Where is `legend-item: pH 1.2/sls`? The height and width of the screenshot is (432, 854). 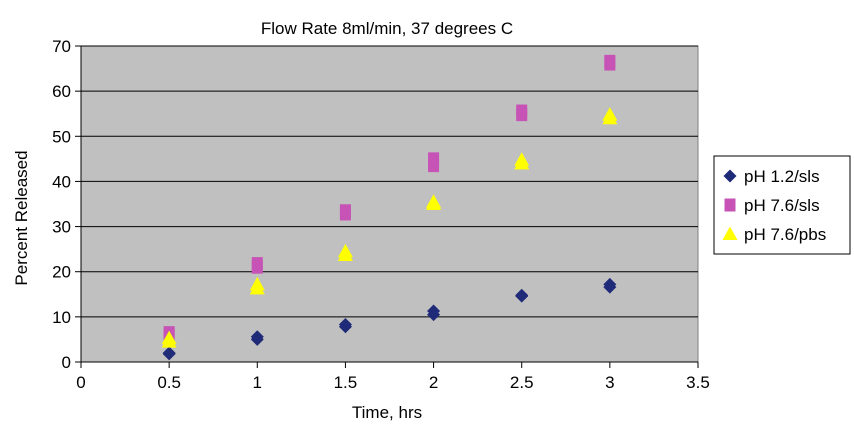 legend-item: pH 1.2/sls is located at coordinates (771, 176).